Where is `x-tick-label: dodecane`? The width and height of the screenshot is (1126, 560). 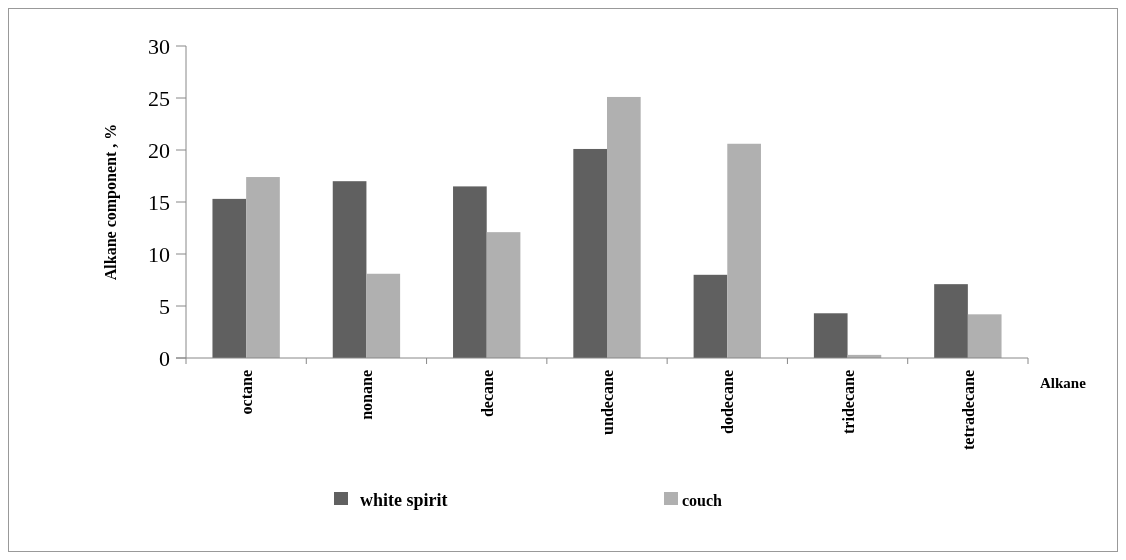 x-tick-label: dodecane is located at coordinates (728, 402).